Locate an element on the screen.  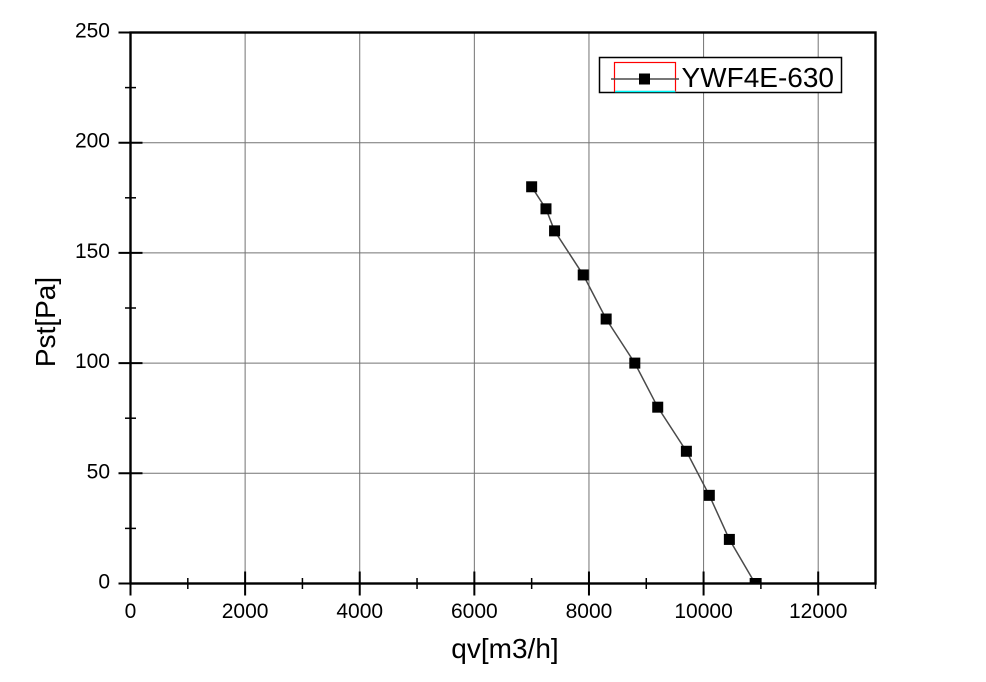
x-axis-title: qv[m3/h] is located at coordinates (504, 648).